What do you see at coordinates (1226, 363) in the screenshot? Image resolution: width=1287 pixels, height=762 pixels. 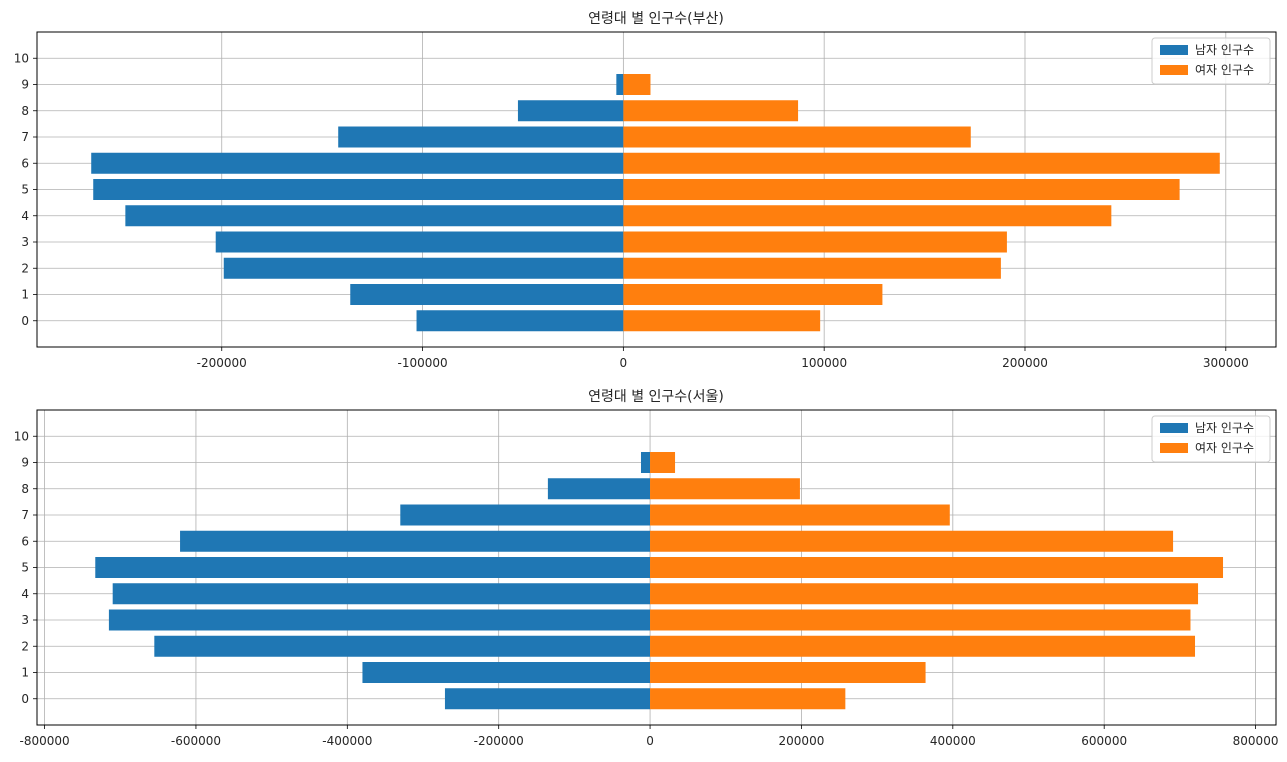 I see `x-tick-label: 300000` at bounding box center [1226, 363].